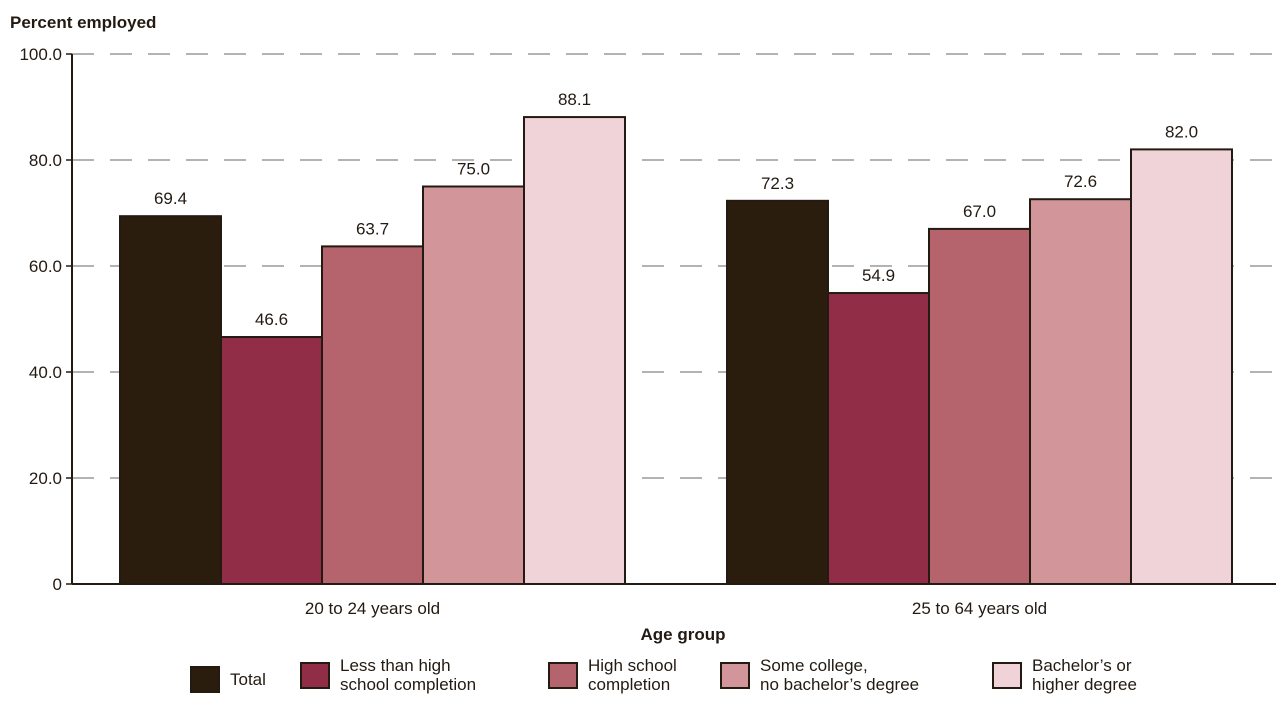 This screenshot has width=1276, height=702. I want to click on data-label: 72.3, so click(777, 183).